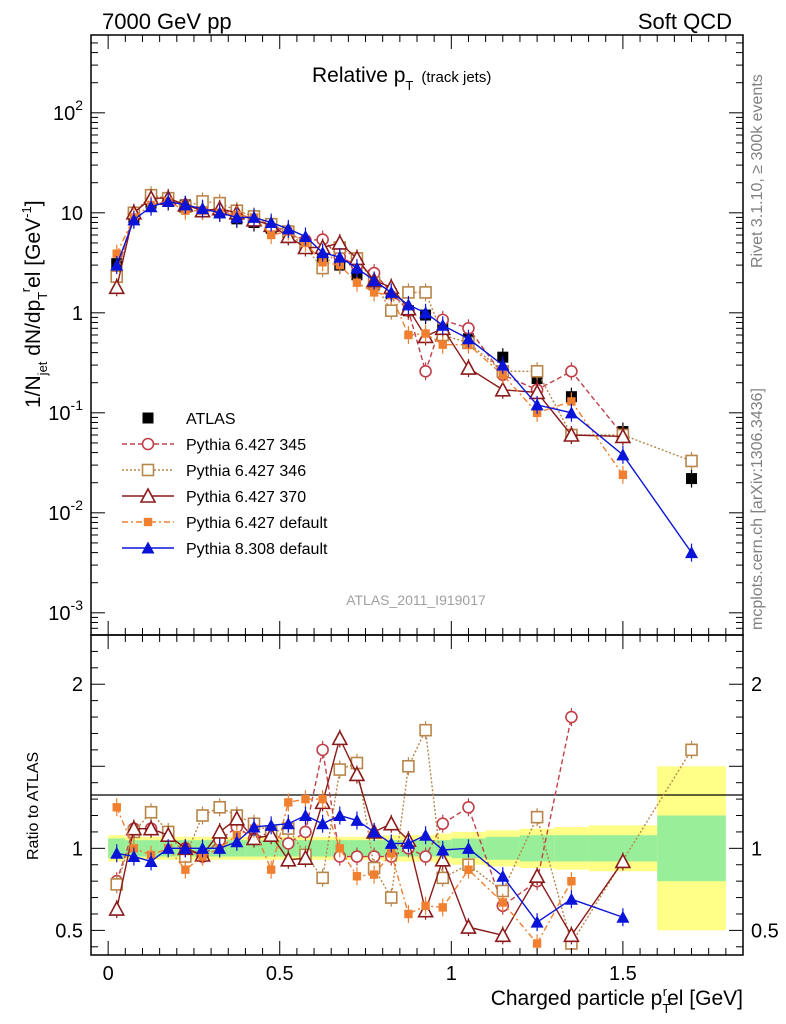 The height and width of the screenshot is (1024, 786). I want to click on legend-entry: Pythia 6.427 370, so click(214, 496).